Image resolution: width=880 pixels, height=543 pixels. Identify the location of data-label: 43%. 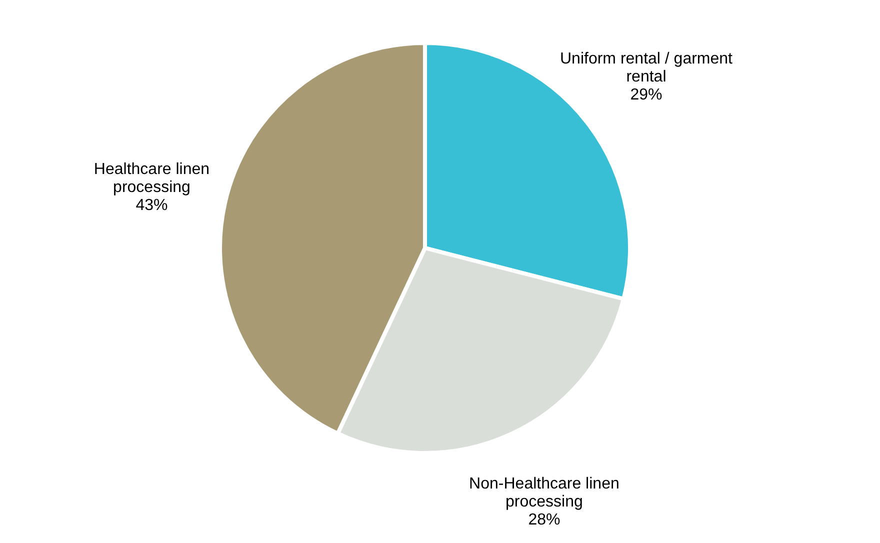
(152, 205).